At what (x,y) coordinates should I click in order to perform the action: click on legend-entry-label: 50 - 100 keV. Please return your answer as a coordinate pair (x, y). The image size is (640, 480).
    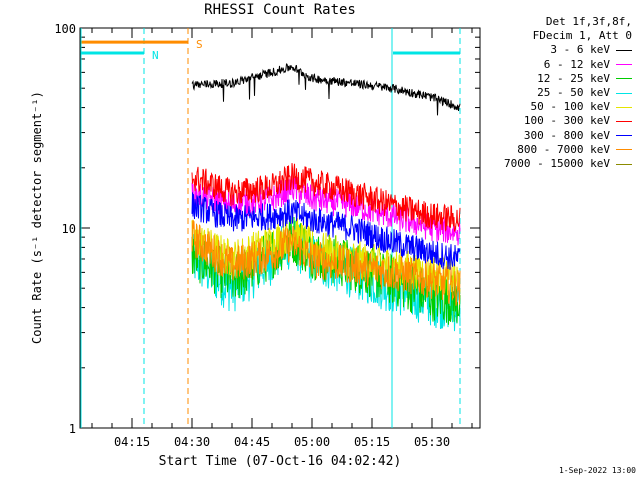
    Looking at the image, I should click on (570, 107).